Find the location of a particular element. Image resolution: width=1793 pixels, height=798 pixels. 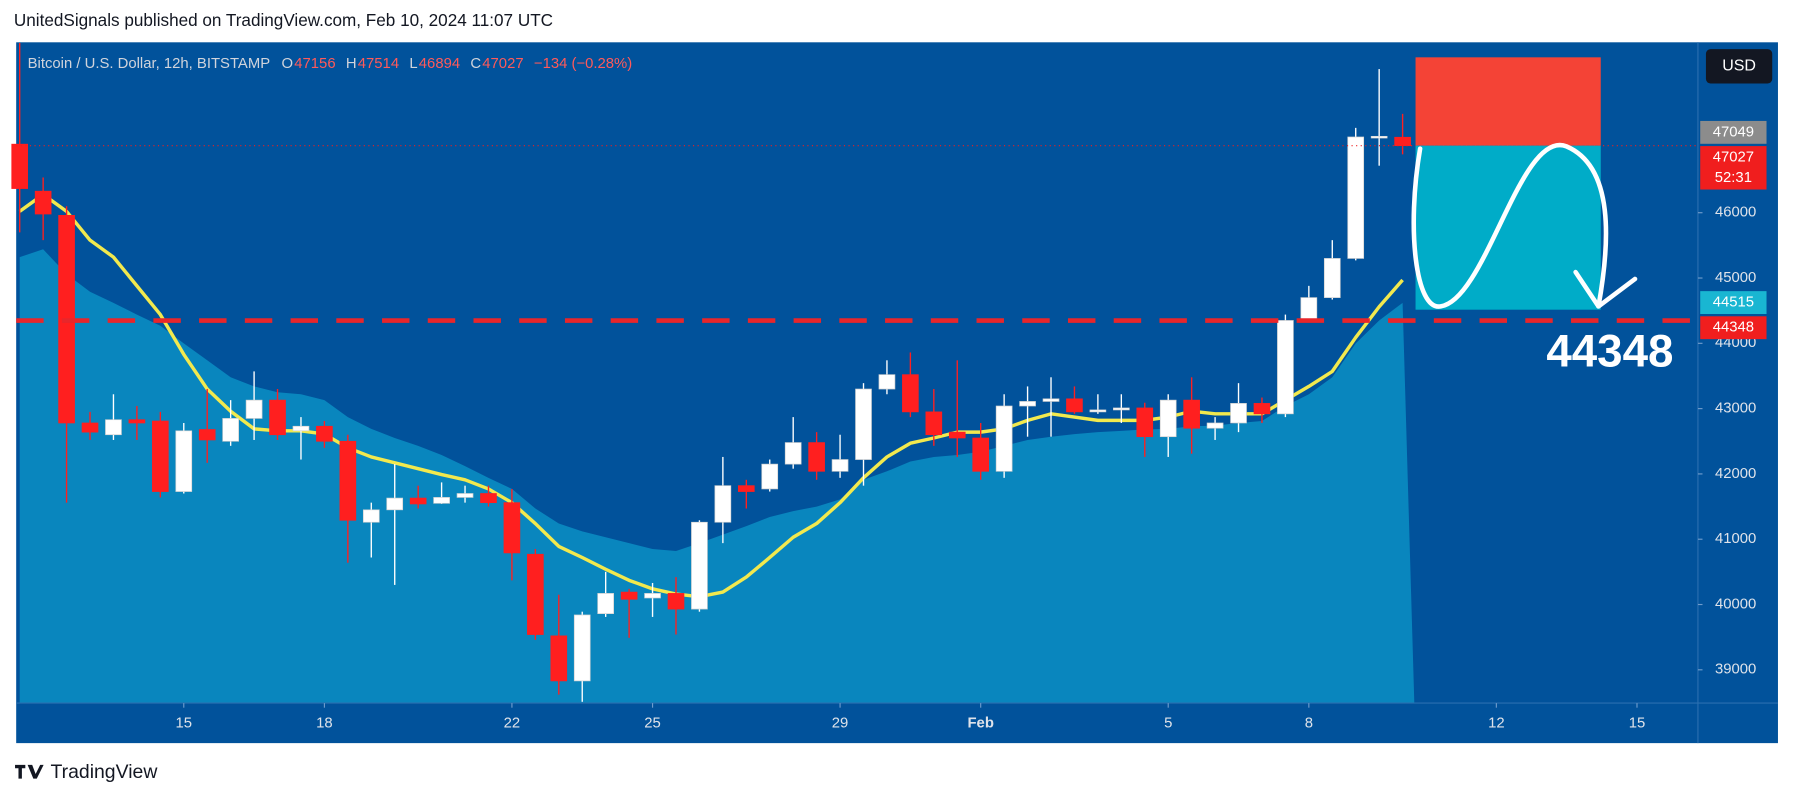

y-tick-label: 42000 is located at coordinates (1735, 474).